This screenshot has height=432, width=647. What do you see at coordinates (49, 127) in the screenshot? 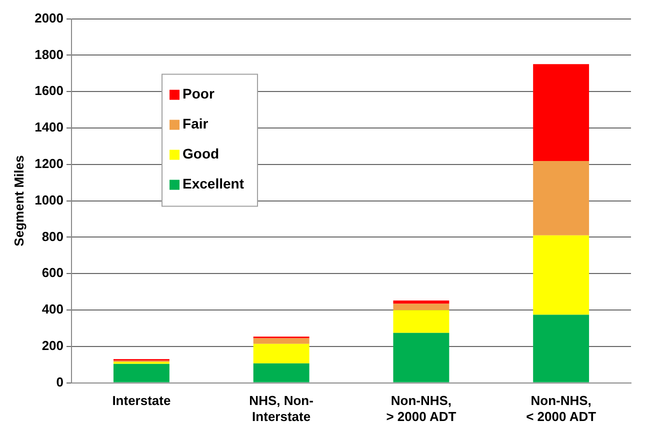
I see `y-tick-label: 1400` at bounding box center [49, 127].